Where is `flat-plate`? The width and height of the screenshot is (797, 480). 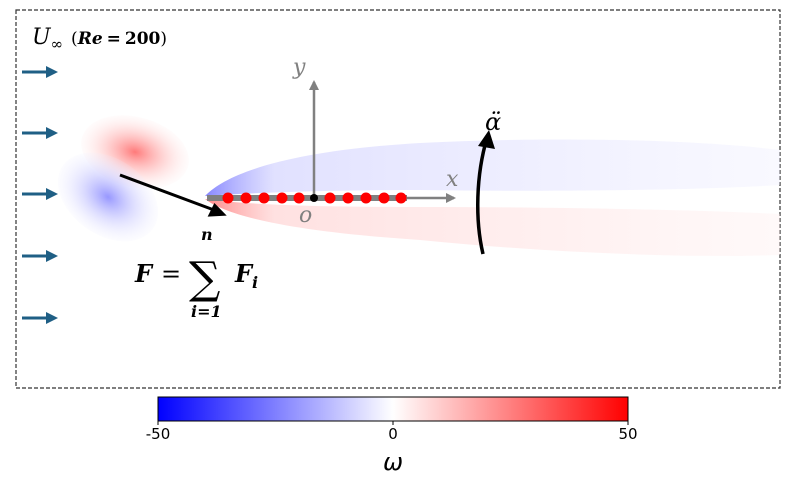
flat-plate is located at coordinates (307, 198).